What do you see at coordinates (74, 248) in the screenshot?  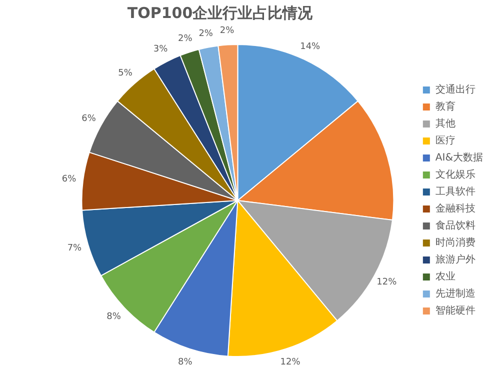 I see `data-label: 7%` at bounding box center [74, 248].